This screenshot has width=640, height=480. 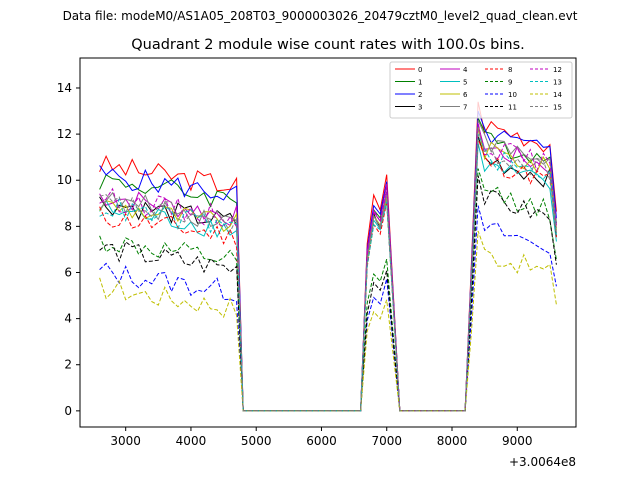 What do you see at coordinates (465, 70) in the screenshot?
I see `legend-label-4: 4` at bounding box center [465, 70].